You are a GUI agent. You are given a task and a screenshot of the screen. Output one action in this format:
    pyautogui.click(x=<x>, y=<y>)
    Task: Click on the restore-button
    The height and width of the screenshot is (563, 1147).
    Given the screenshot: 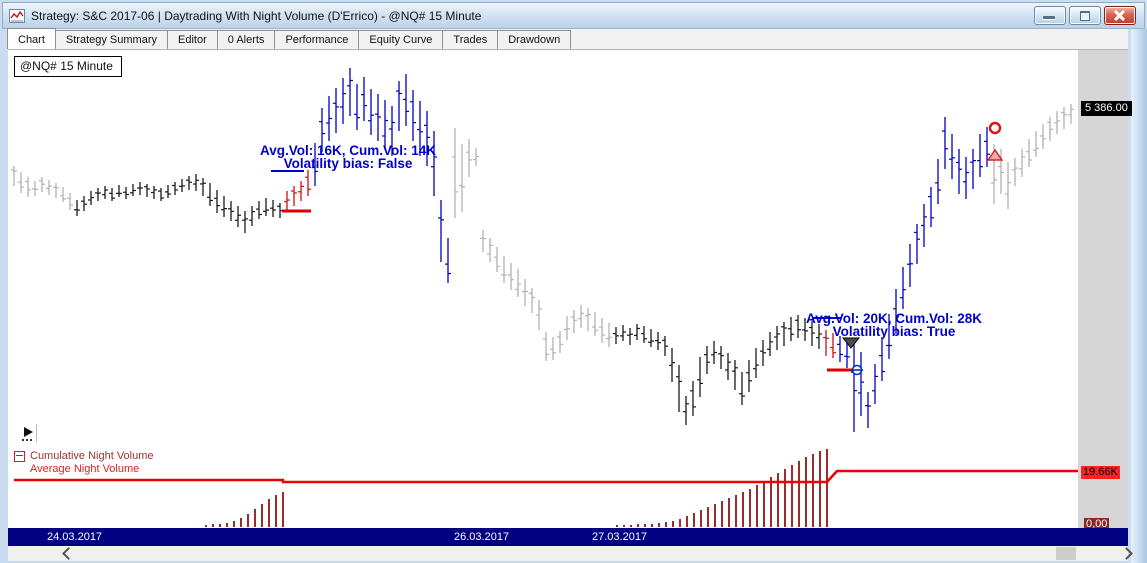 What is the action you would take?
    pyautogui.click(x=1085, y=15)
    